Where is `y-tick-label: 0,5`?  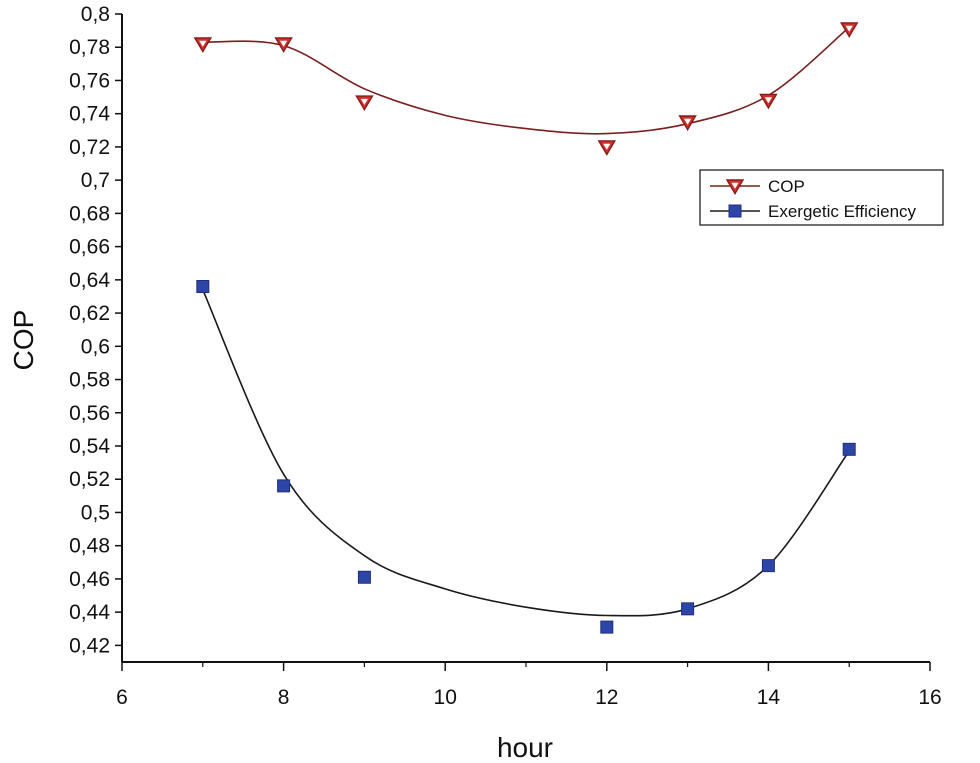 y-tick-label: 0,5 is located at coordinates (95, 512).